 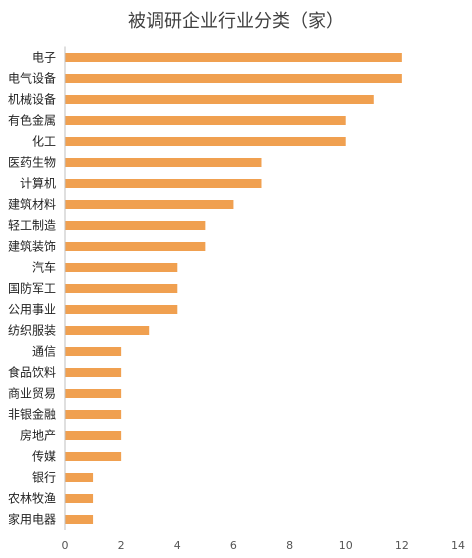 I want to click on category-label-9: 建筑装饰, so click(x=32, y=246).